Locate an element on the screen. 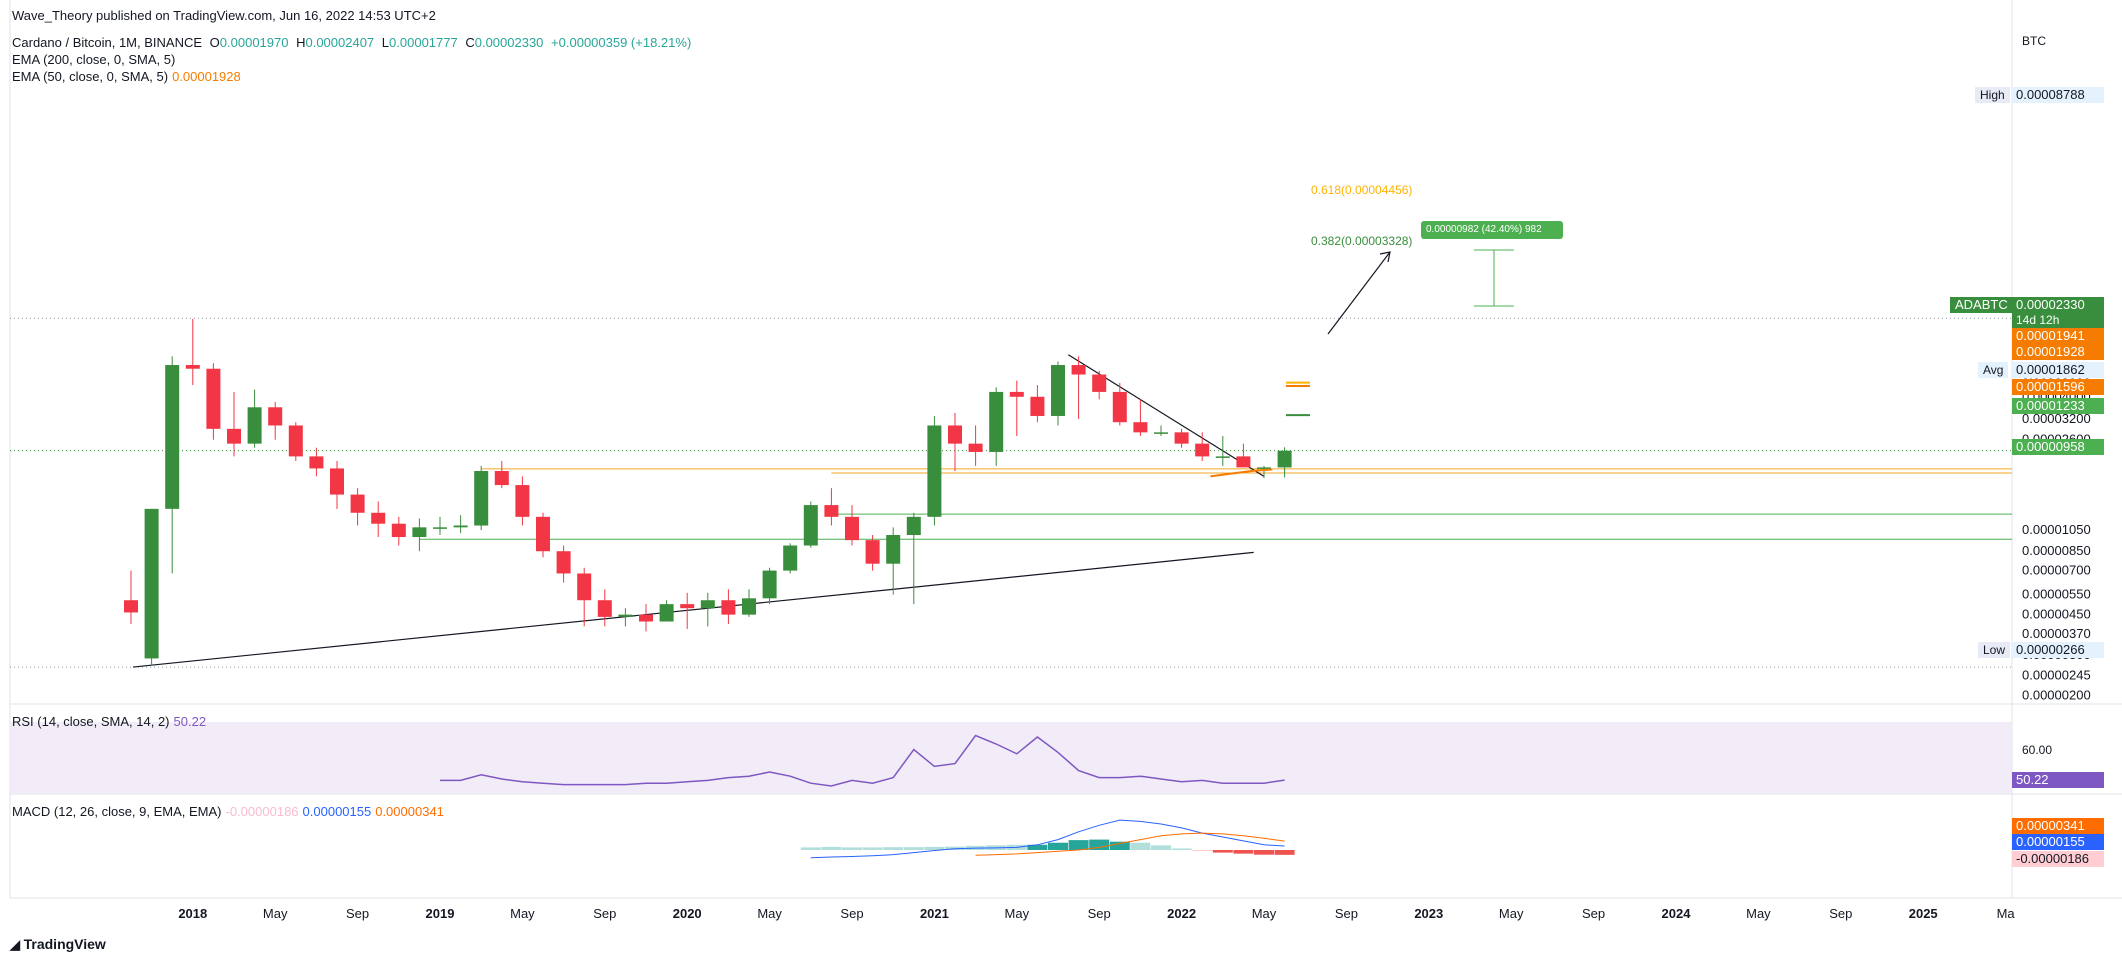 The image size is (2122, 962). fib-618-label: 0.618(0.00004456) is located at coordinates (1362, 190).